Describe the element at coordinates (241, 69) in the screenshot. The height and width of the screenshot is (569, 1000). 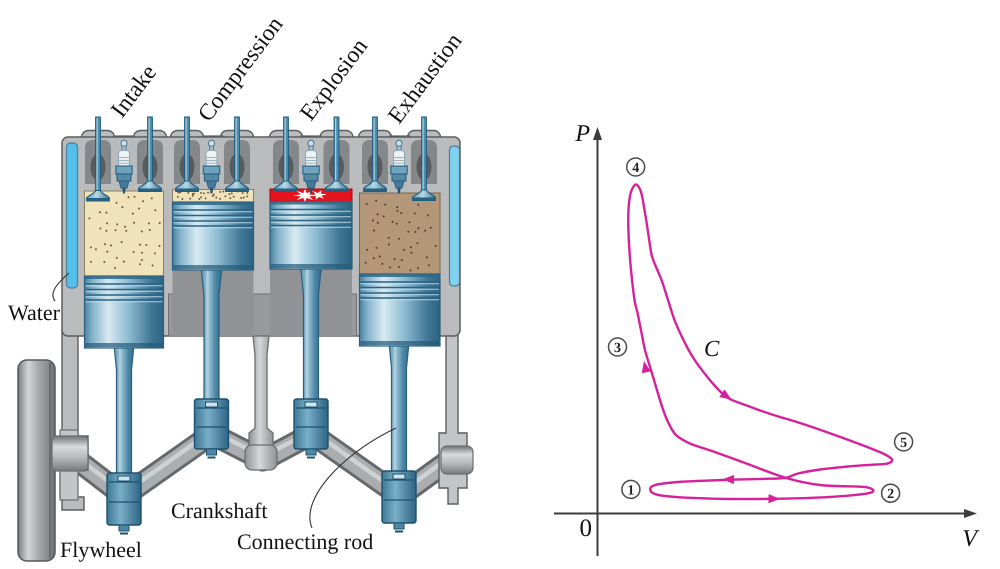
I see `svg-text: Compression` at that location.